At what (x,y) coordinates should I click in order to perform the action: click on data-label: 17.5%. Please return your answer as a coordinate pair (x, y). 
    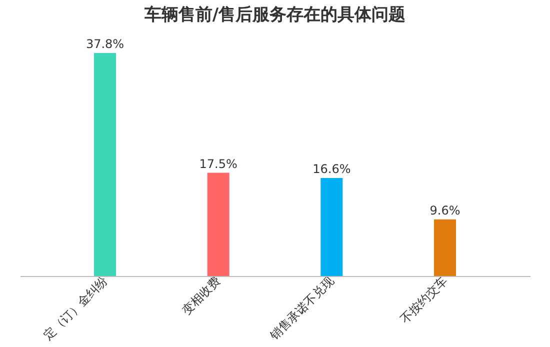
    Looking at the image, I should click on (218, 163).